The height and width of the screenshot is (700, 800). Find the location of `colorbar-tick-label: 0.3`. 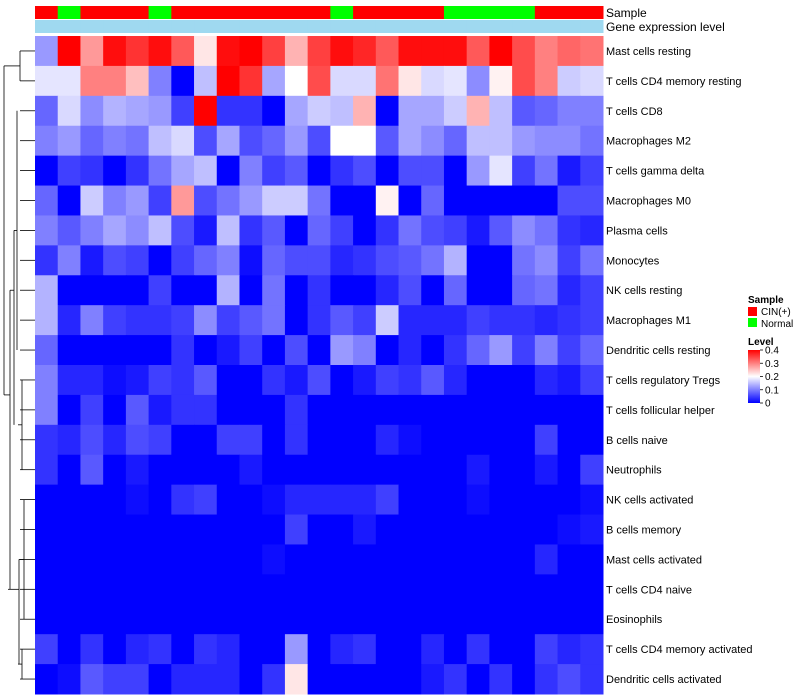

colorbar-tick-label: 0.3 is located at coordinates (772, 364).